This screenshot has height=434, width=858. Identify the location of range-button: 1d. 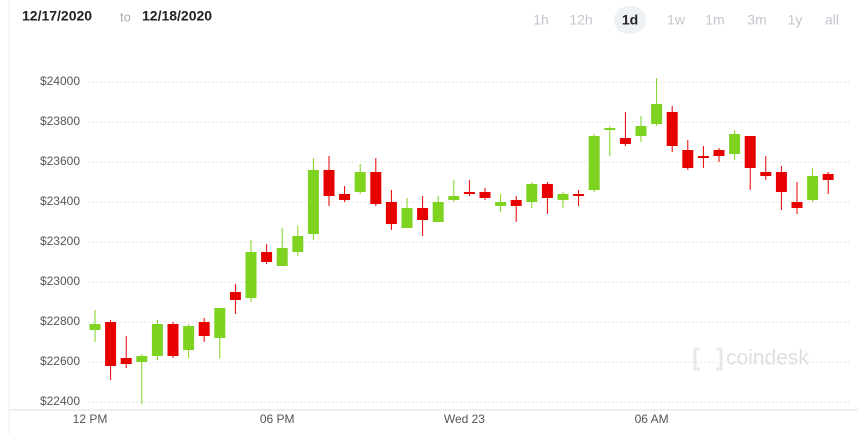
(630, 20).